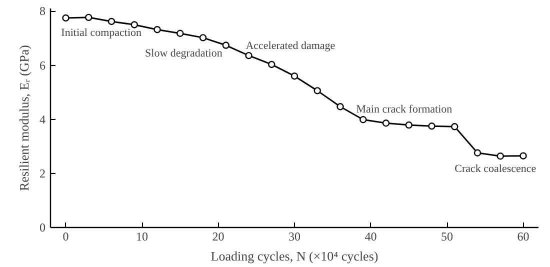  I want to click on annotation: Crack coalescence, so click(495, 169).